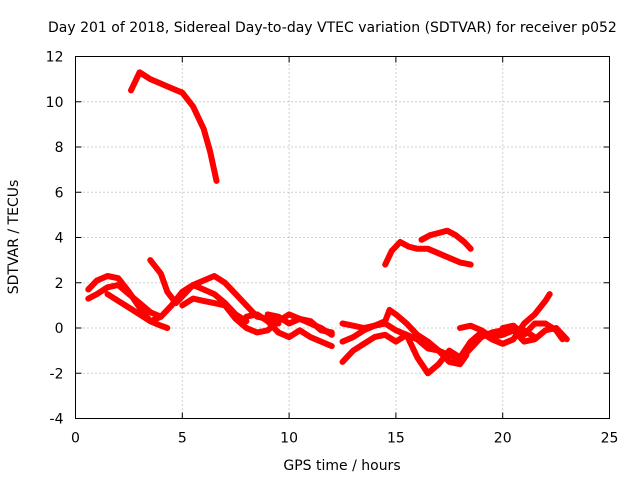  Describe the element at coordinates (55, 103) in the screenshot. I see `y-tick-label: 10` at that location.